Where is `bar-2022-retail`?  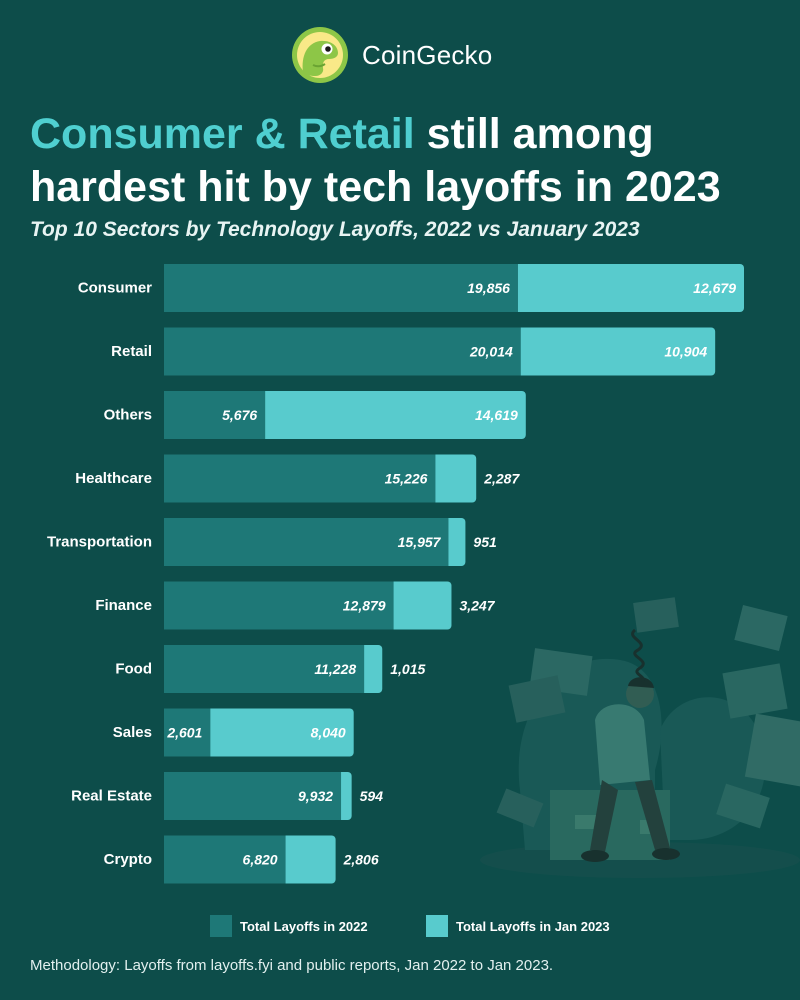
bar-2022-retail is located at coordinates (342, 351).